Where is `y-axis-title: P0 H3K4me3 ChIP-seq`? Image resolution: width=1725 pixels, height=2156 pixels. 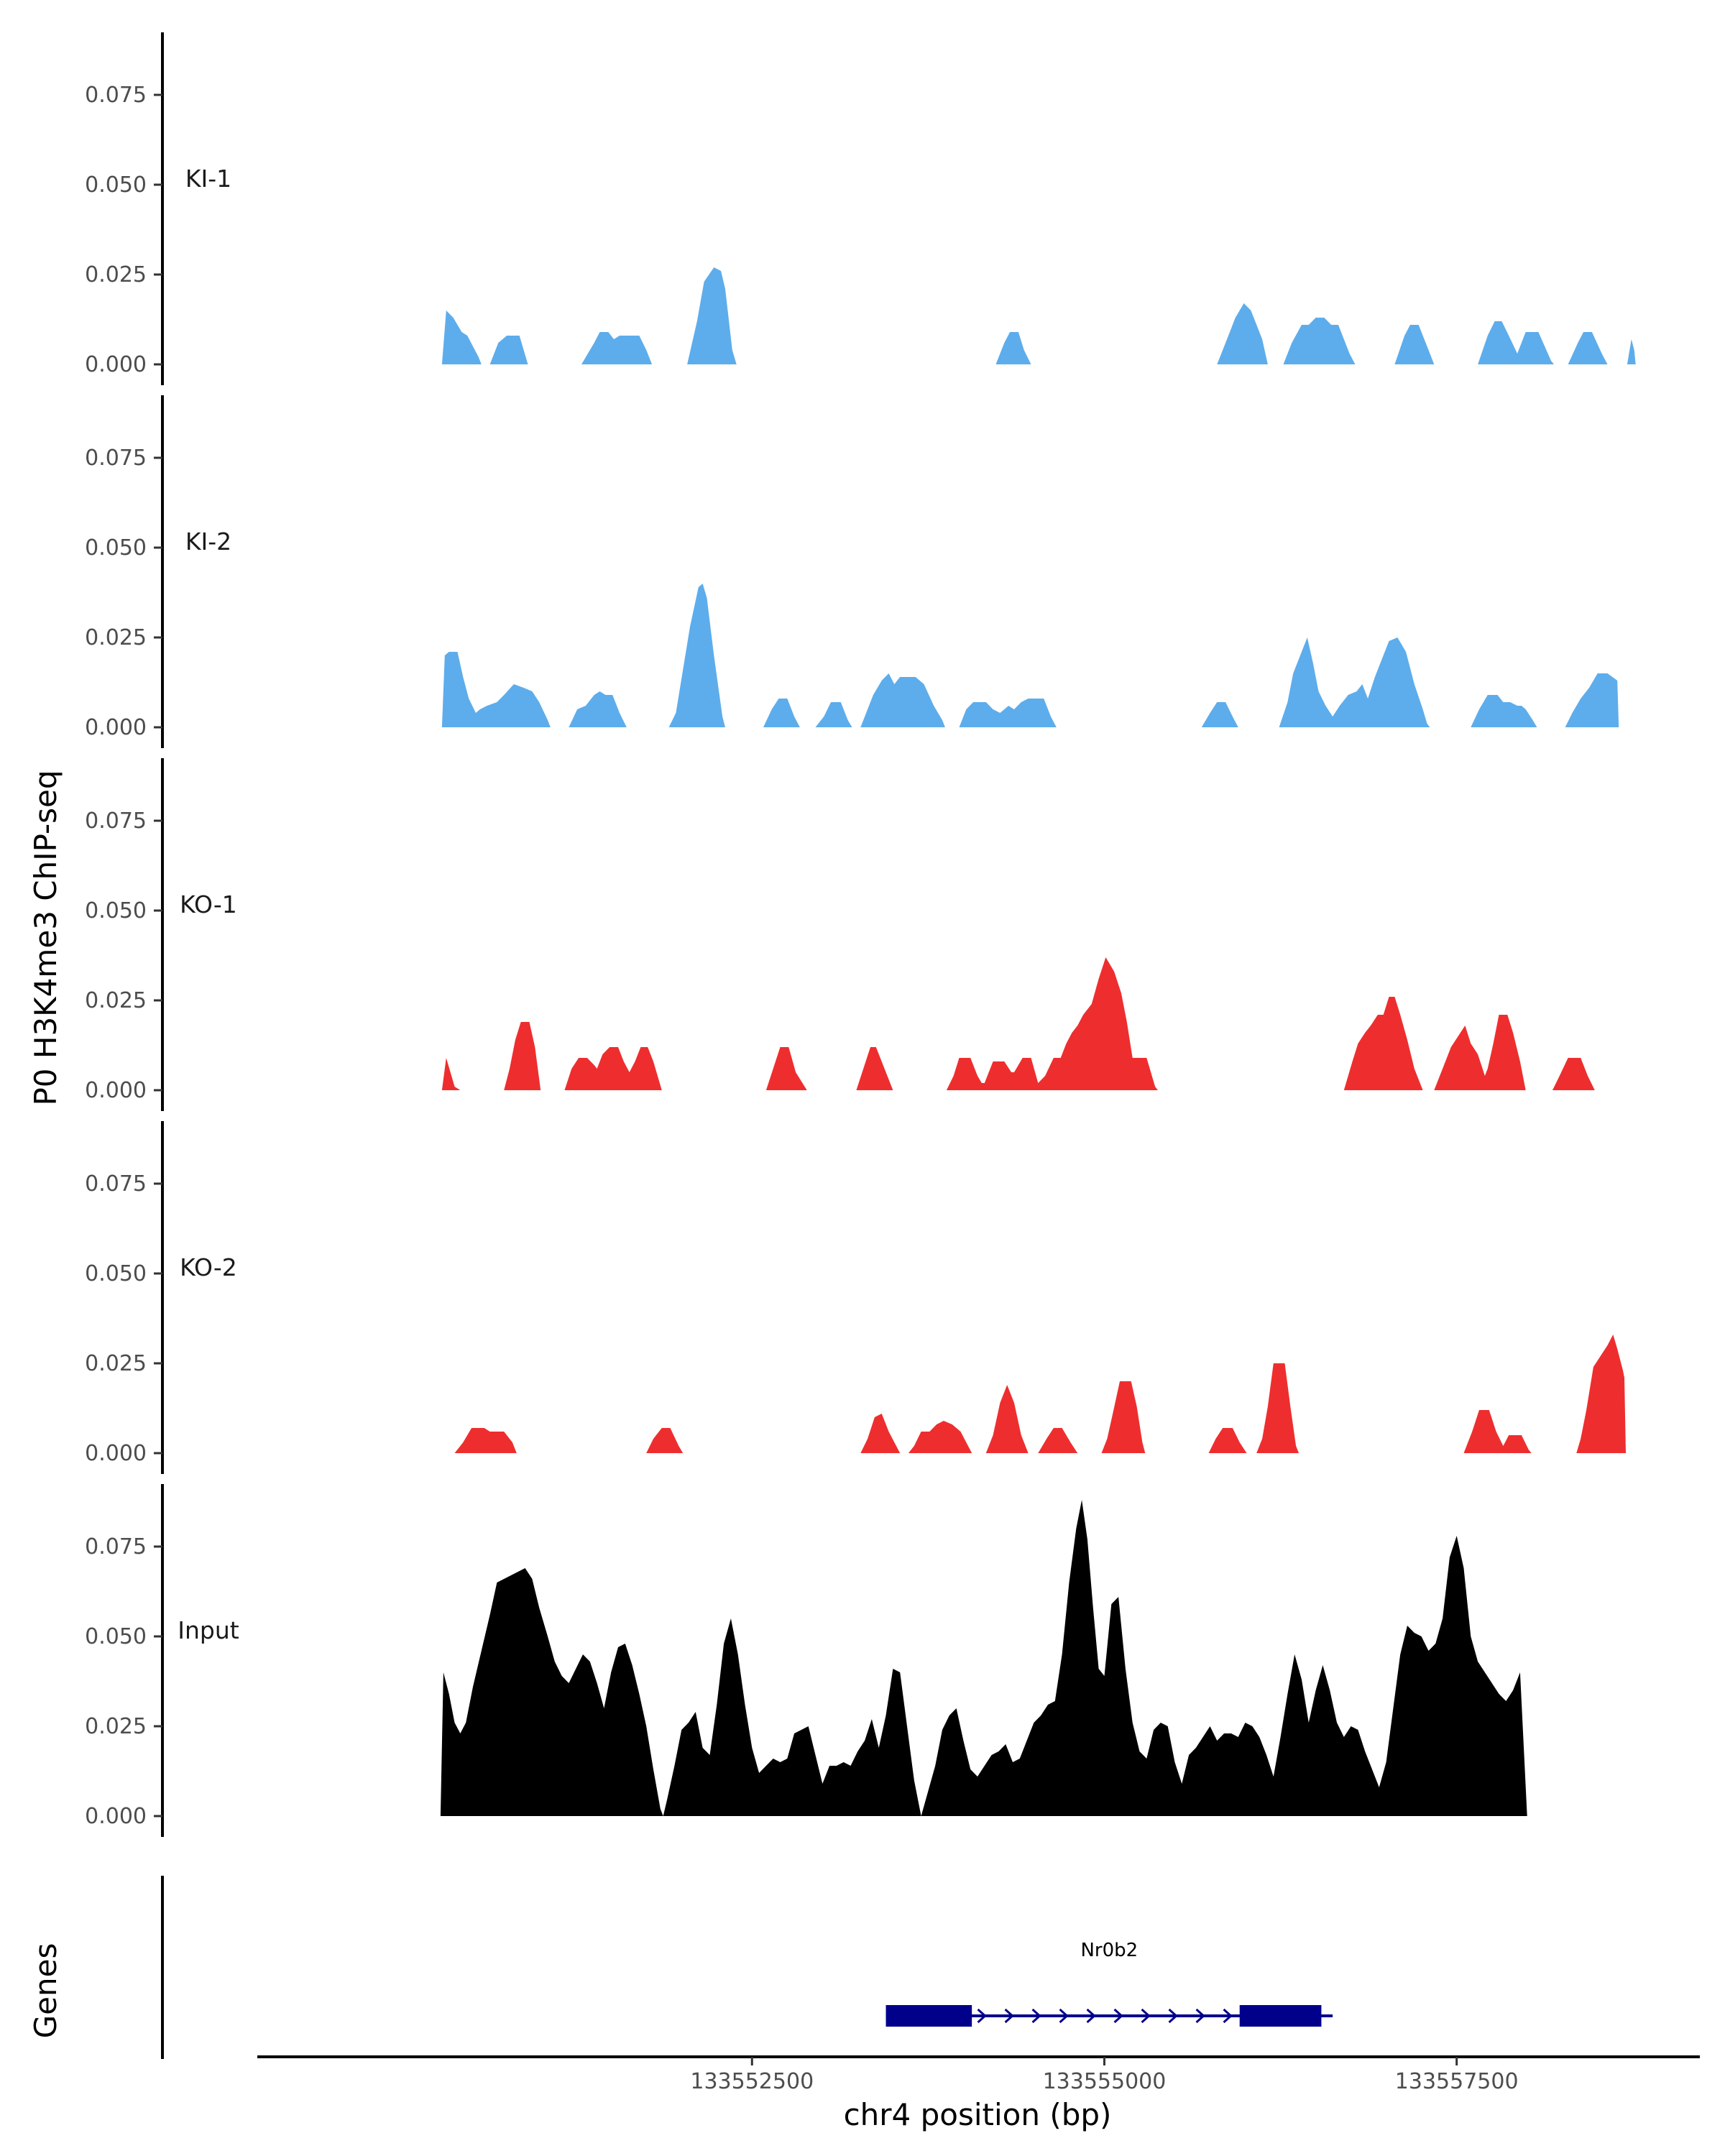
y-axis-title: P0 H3K4me3 ChIP-seq is located at coordinates (45, 937).